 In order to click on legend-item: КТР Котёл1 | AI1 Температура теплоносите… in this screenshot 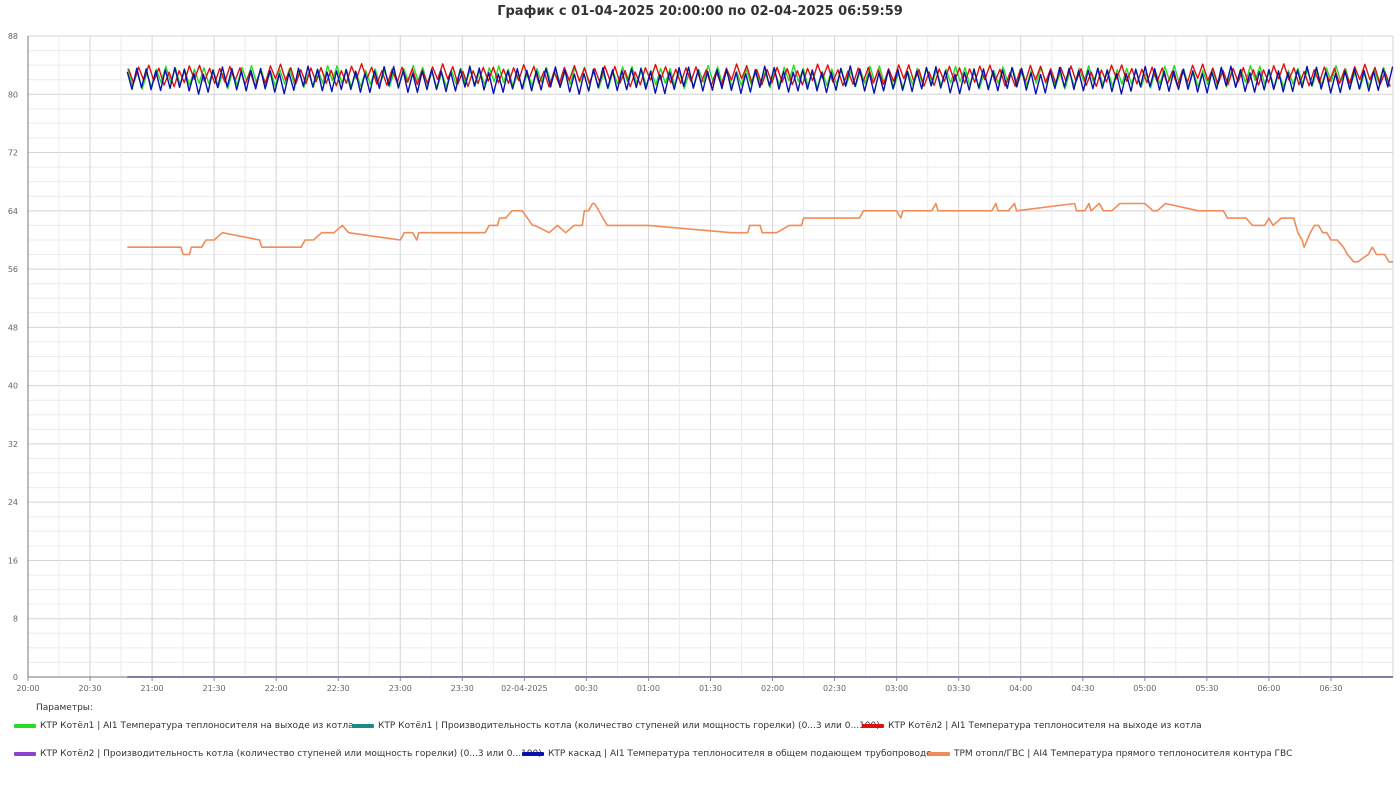, I will do `click(184, 726)`.